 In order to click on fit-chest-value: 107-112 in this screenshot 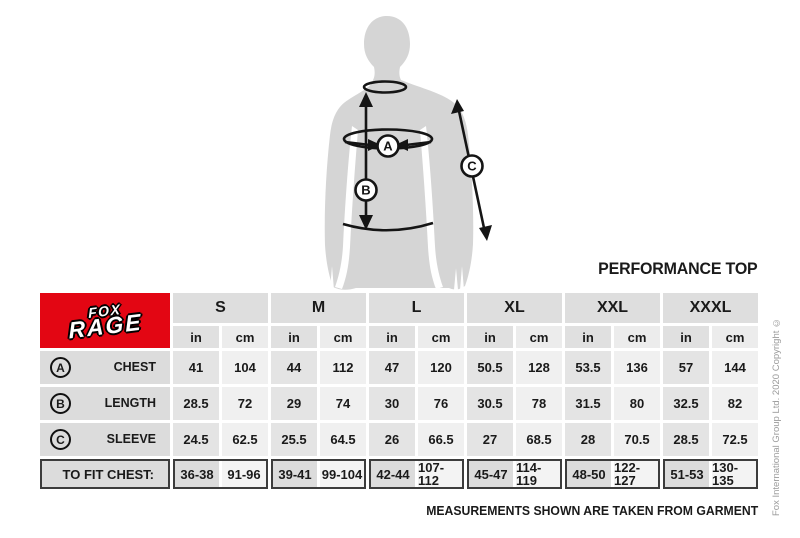, I will do `click(440, 474)`.